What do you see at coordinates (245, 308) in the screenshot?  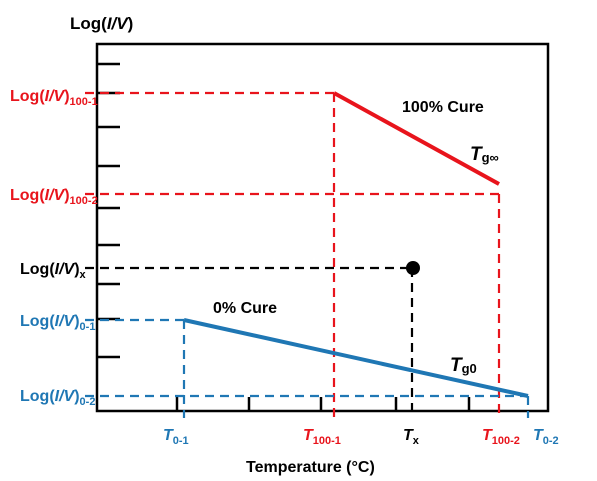 I see `label-0-cure: 0% Cure` at bounding box center [245, 308].